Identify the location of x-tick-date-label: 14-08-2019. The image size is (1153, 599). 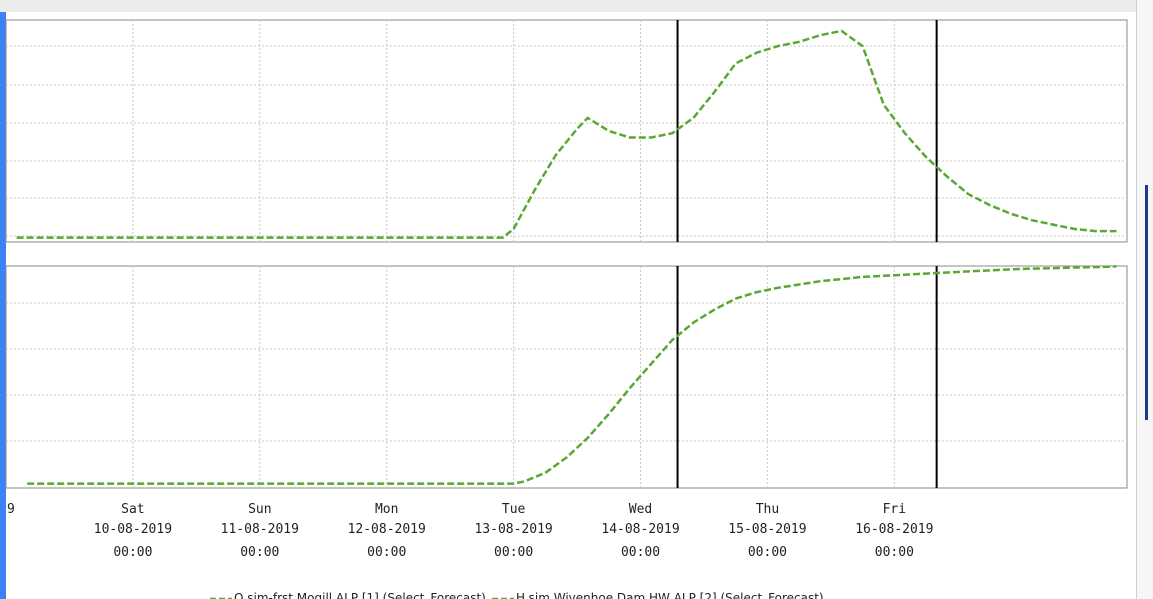
(640, 529).